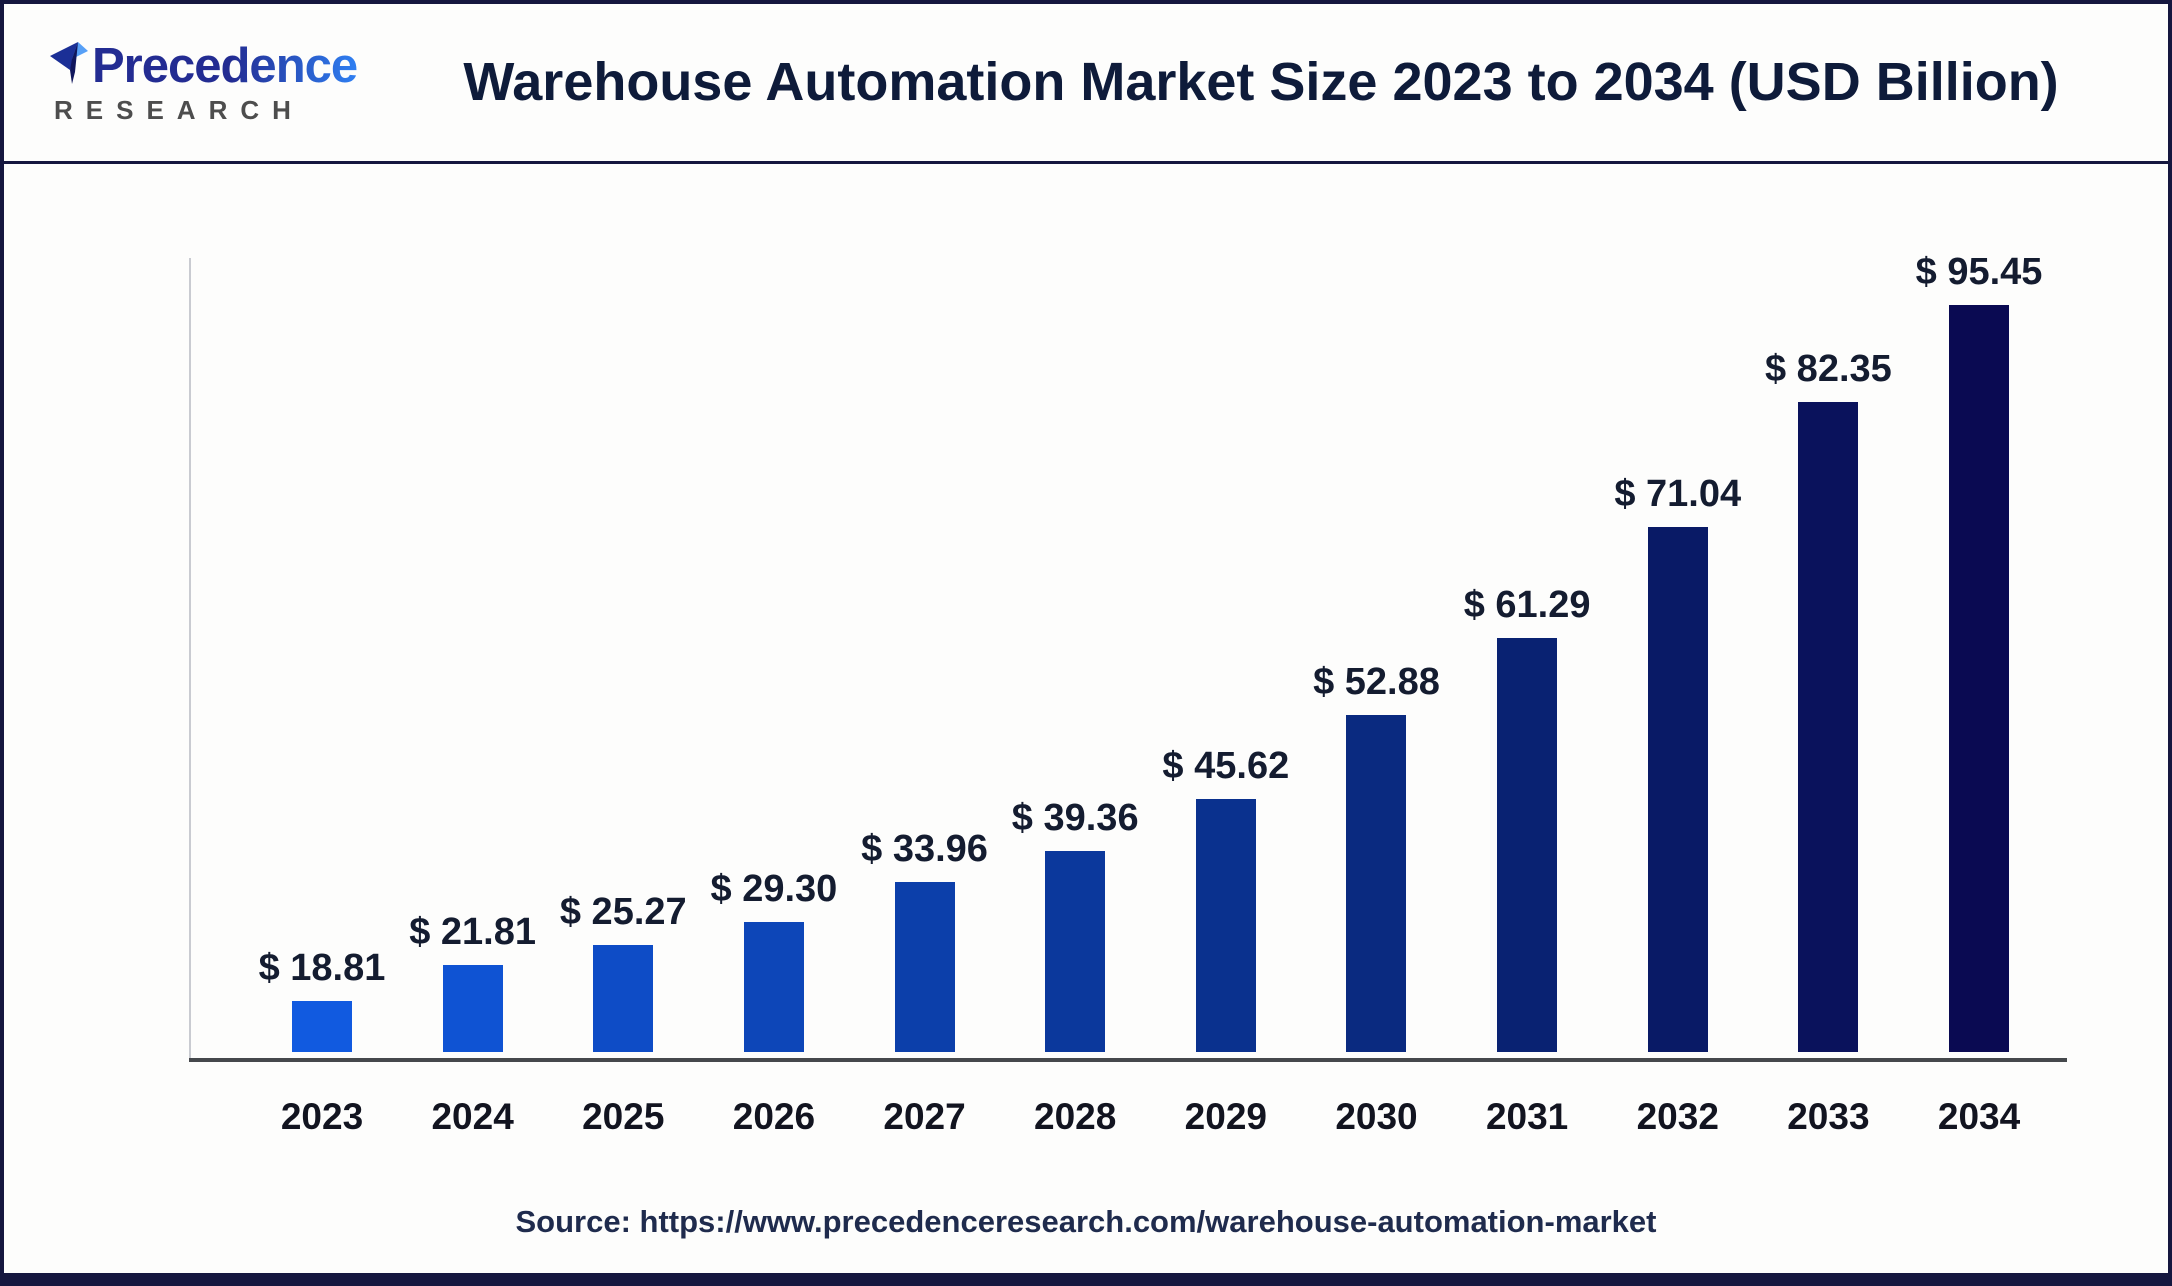 The image size is (2172, 1286). I want to click on brand-name: Precedence, so click(225, 66).